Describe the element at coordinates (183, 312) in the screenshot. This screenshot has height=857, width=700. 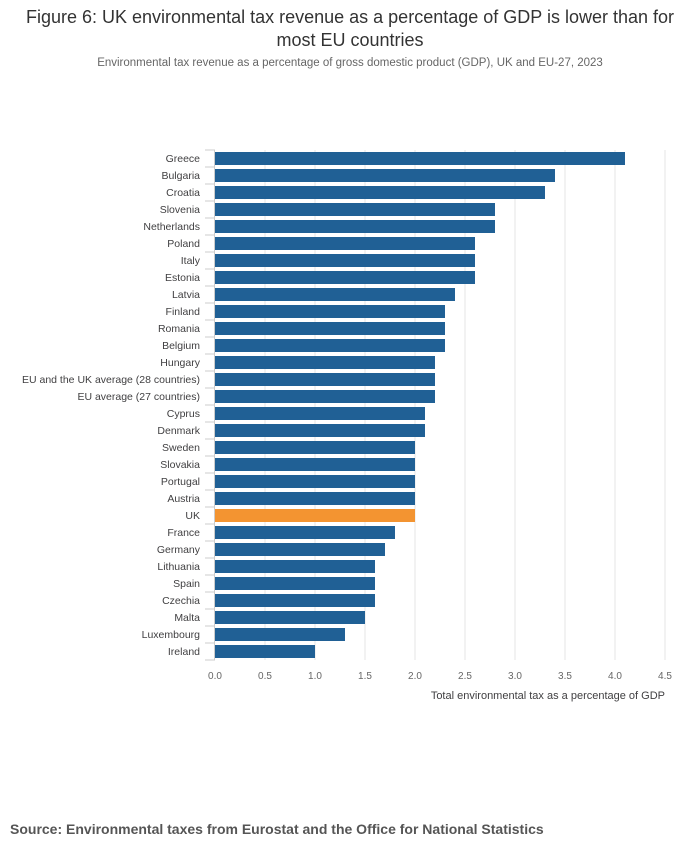
I see `category-label: Finland` at that location.